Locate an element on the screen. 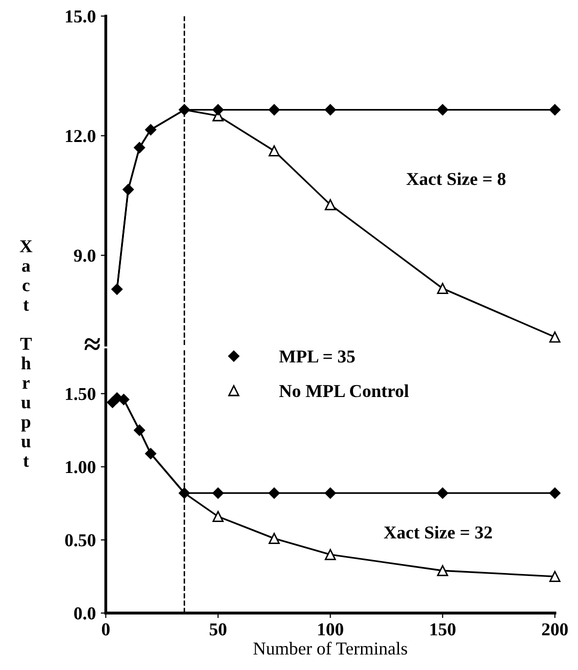 The height and width of the screenshot is (670, 578). x-tick-label: 50 is located at coordinates (218, 629).